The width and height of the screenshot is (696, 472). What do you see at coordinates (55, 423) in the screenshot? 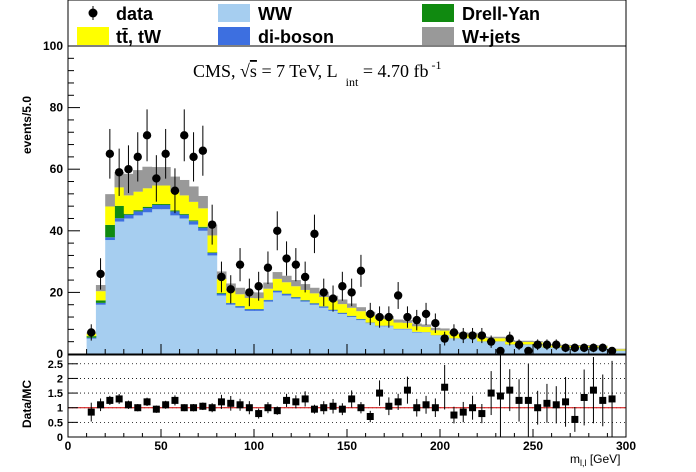
I see `ratio-ytick-label-1: 0.5` at bounding box center [55, 423].